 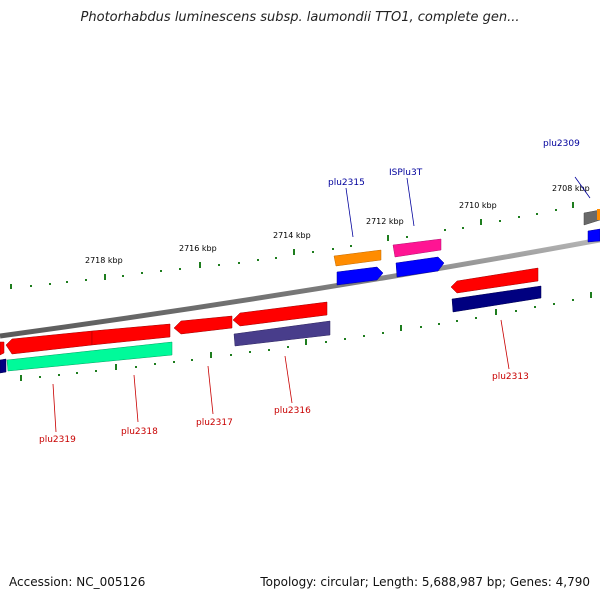 I want to click on gene-label-isplu3t: ISPlu3T, so click(x=406, y=173).